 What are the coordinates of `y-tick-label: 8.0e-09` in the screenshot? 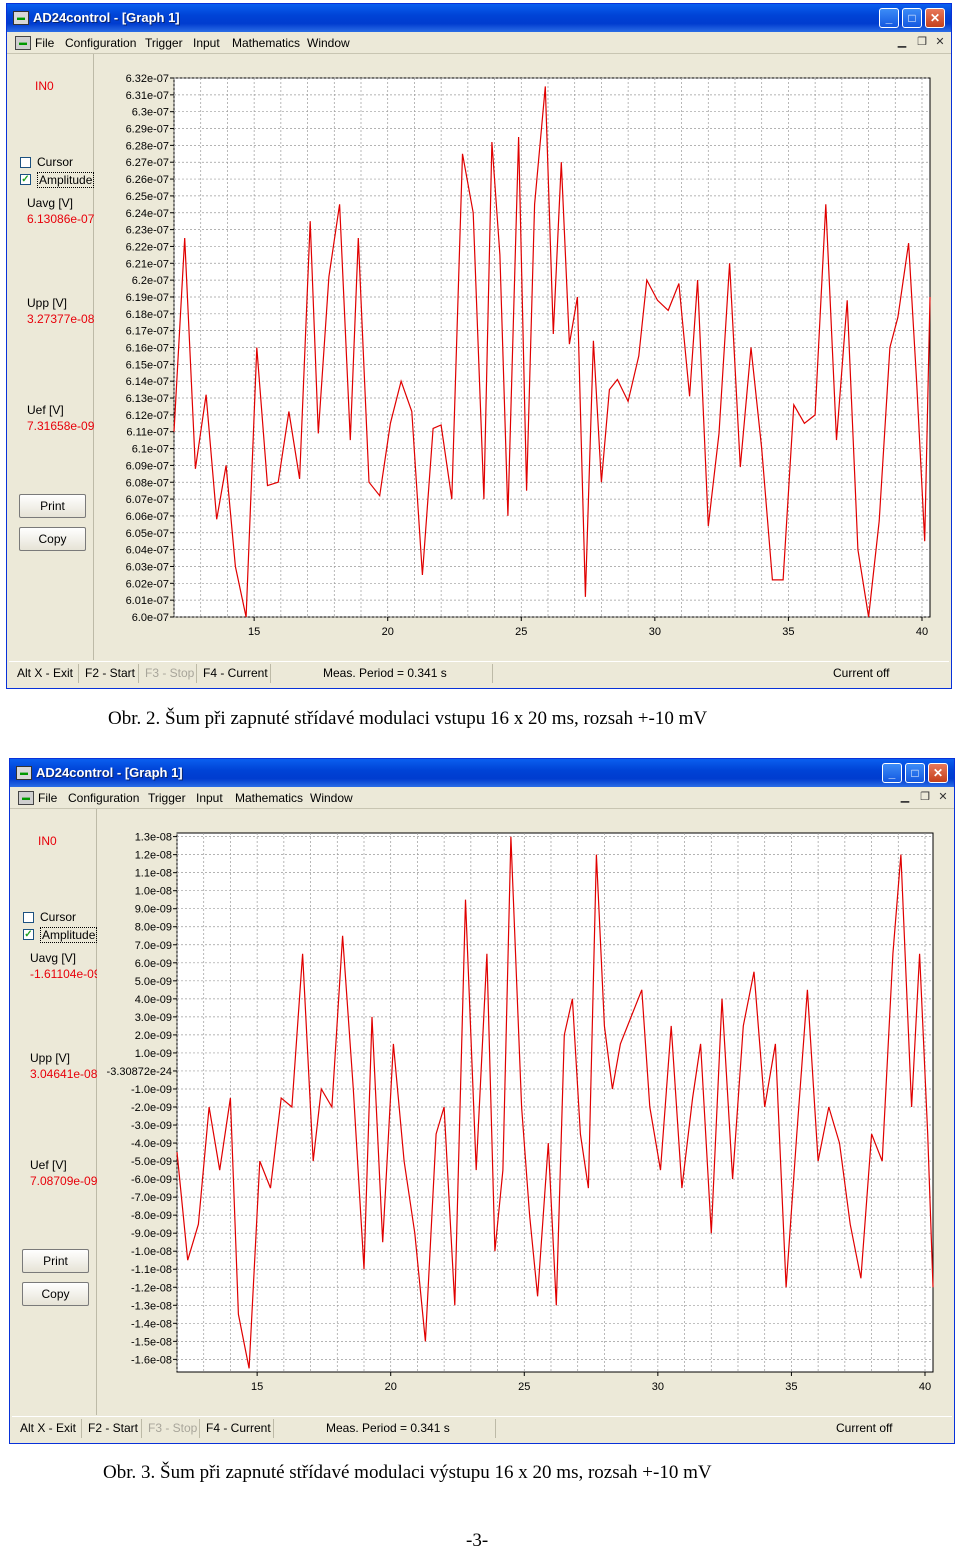 It's located at (153, 928).